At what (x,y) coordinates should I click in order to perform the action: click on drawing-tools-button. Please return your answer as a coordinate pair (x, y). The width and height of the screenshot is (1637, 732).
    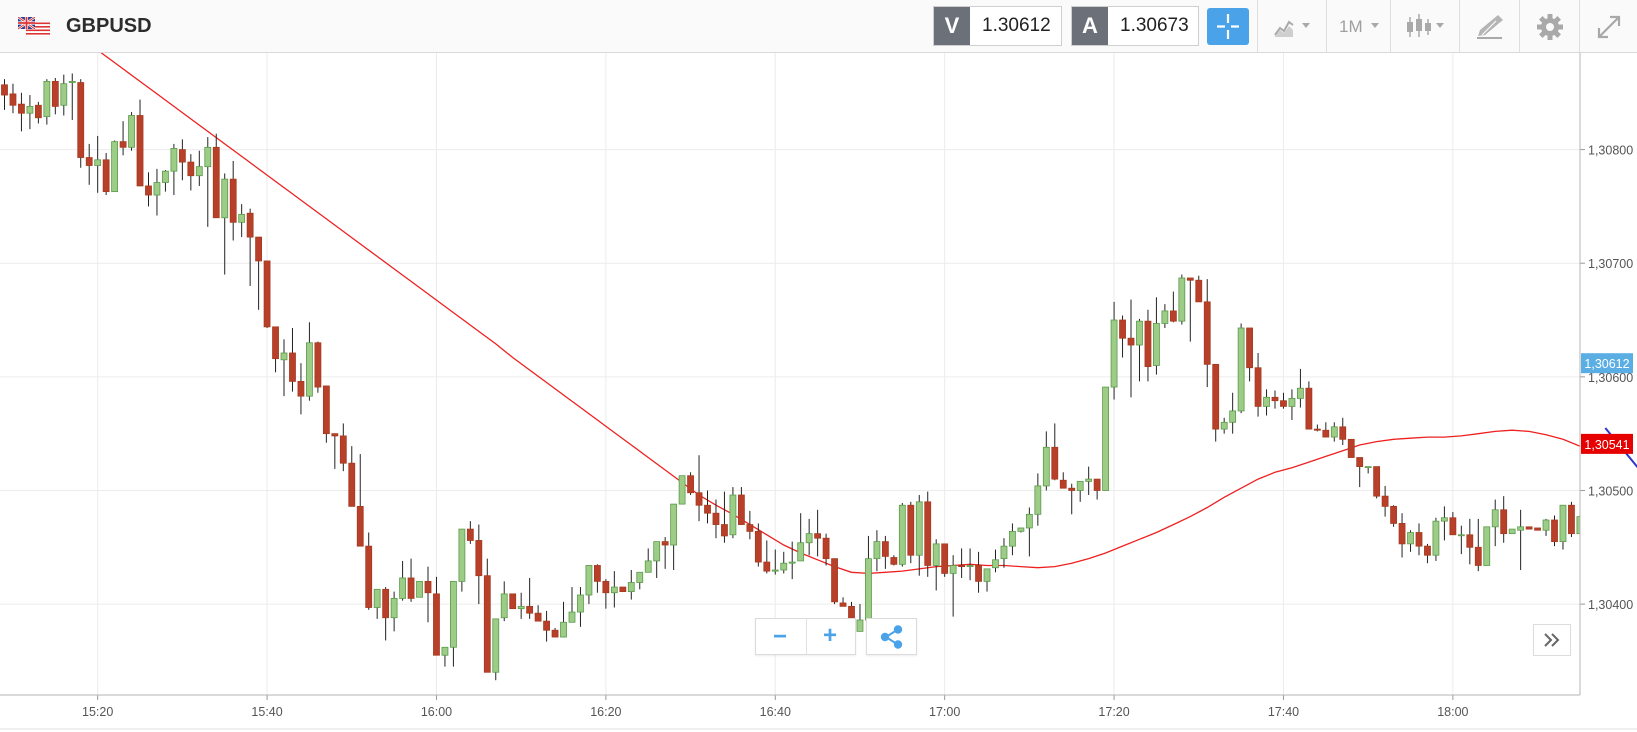
    Looking at the image, I should click on (1489, 26).